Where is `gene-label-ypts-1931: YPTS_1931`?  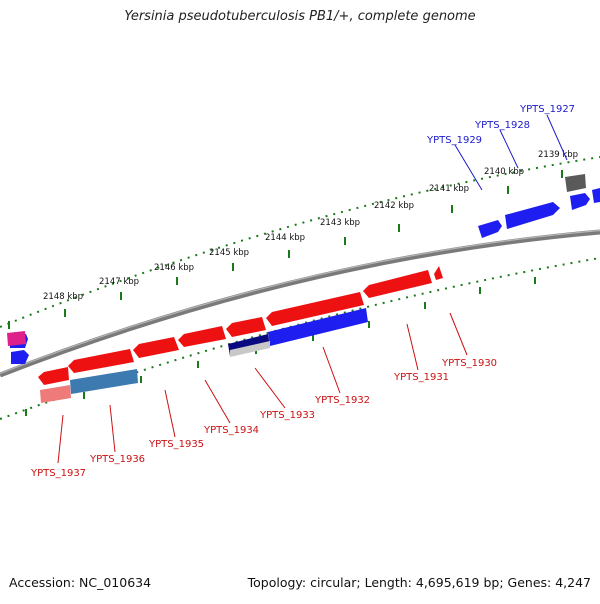
gene-label-ypts-1931: YPTS_1931 is located at coordinates (421, 377).